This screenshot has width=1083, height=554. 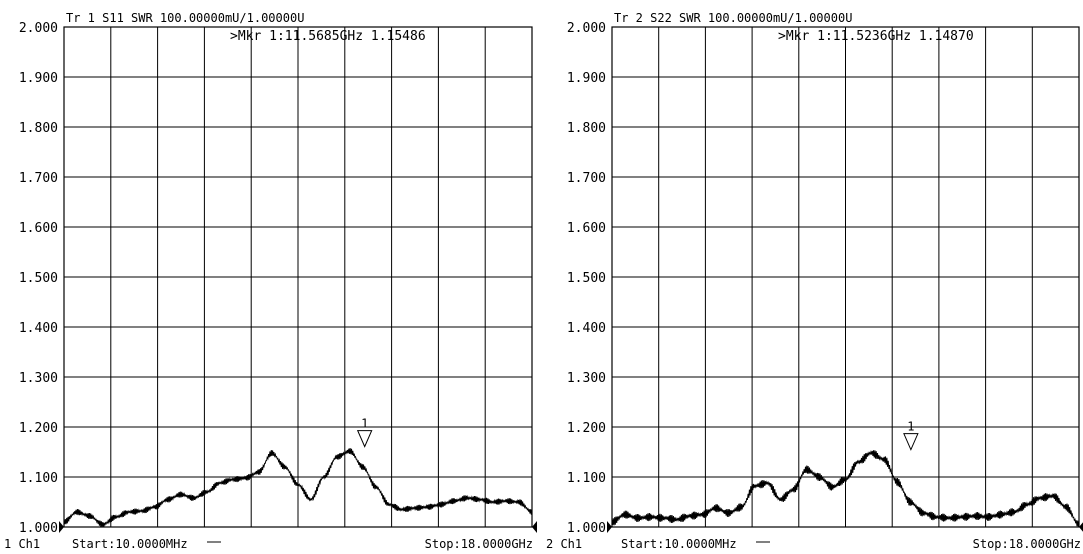 What do you see at coordinates (22, 544) in the screenshot?
I see `channel-label: 1 Ch1` at bounding box center [22, 544].